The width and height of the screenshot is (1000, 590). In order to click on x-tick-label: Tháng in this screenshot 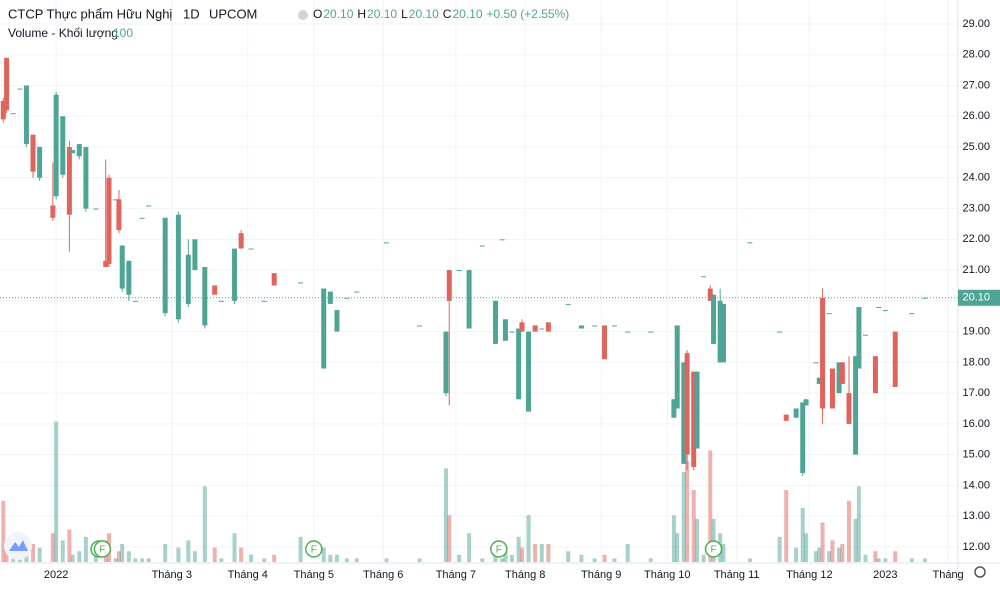, I will do `click(947, 575)`.